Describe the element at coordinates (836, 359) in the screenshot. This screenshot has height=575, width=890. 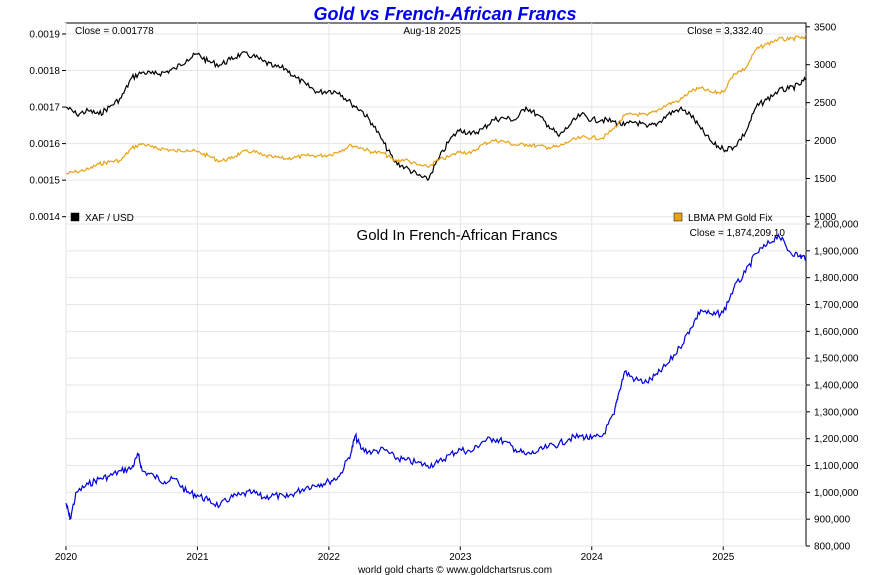
I see `bottom-tick-label: 1,500,000` at that location.